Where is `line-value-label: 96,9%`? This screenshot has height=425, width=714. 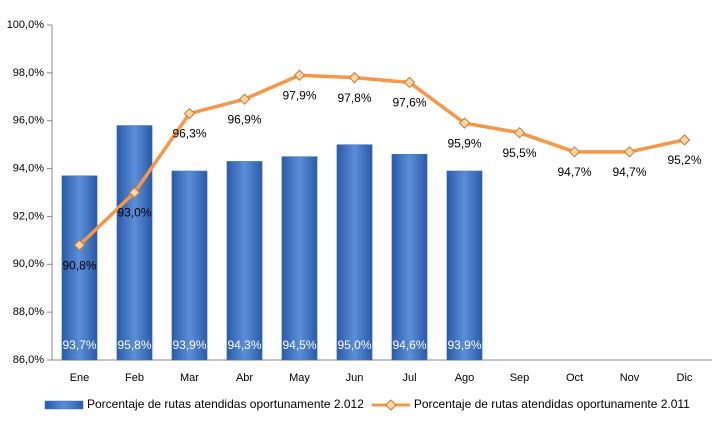 line-value-label: 96,9% is located at coordinates (244, 119).